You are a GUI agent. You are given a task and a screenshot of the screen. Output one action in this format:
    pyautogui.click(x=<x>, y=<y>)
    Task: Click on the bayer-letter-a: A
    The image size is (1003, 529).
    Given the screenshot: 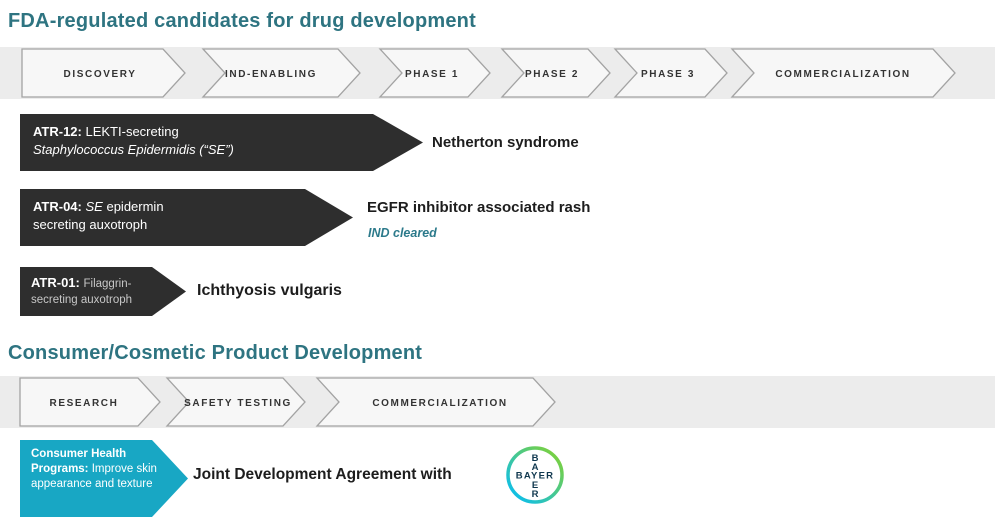 What is the action you would take?
    pyautogui.click(x=535, y=467)
    